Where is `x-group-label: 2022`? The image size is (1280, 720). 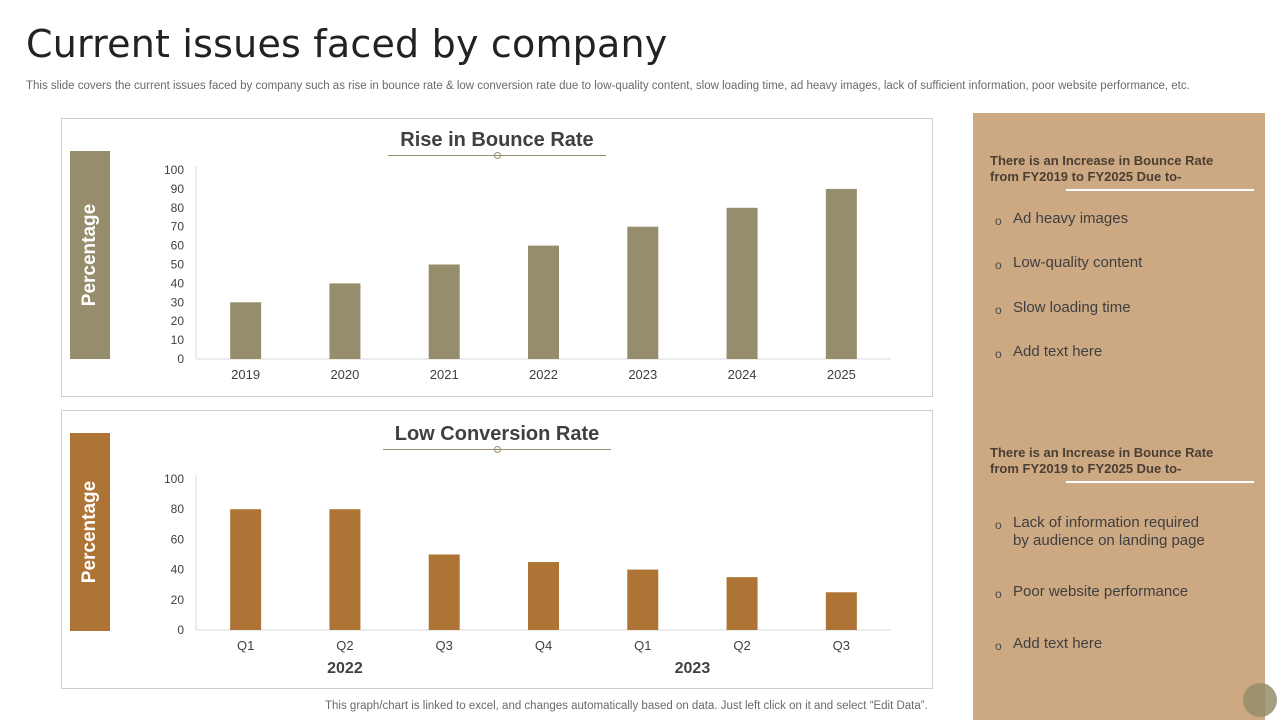 x-group-label: 2022 is located at coordinates (345, 668).